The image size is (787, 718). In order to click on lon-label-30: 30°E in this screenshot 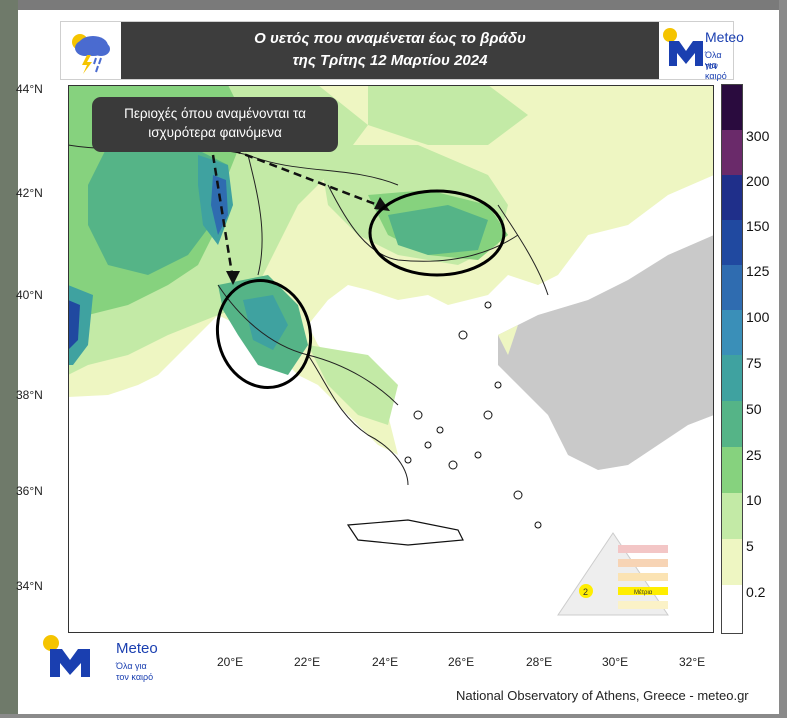, I will do `click(615, 662)`.